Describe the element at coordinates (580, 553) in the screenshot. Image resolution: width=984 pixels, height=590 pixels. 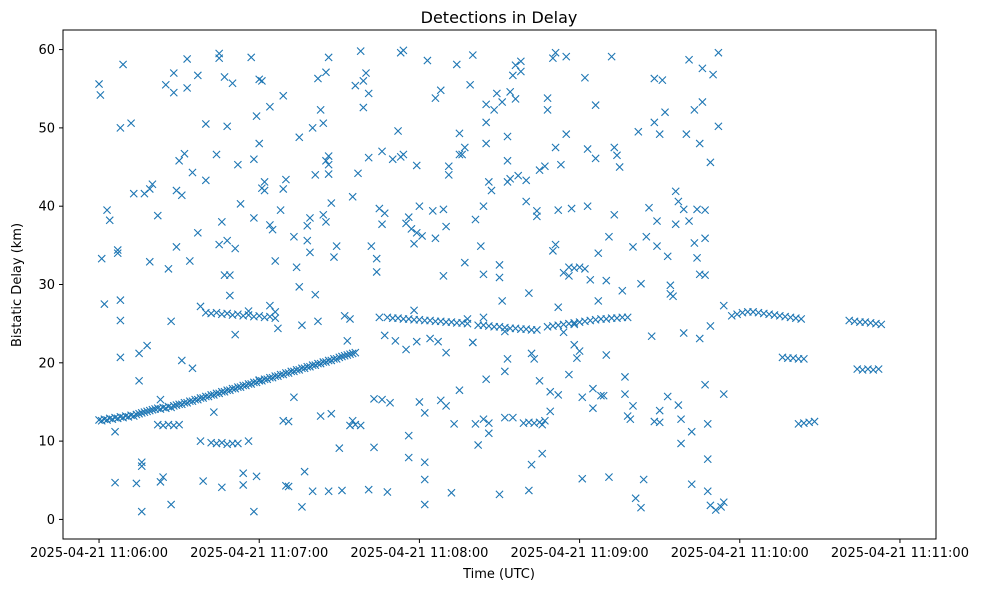
I see `x-tick-label: 2025-04-21 11:09:00` at that location.